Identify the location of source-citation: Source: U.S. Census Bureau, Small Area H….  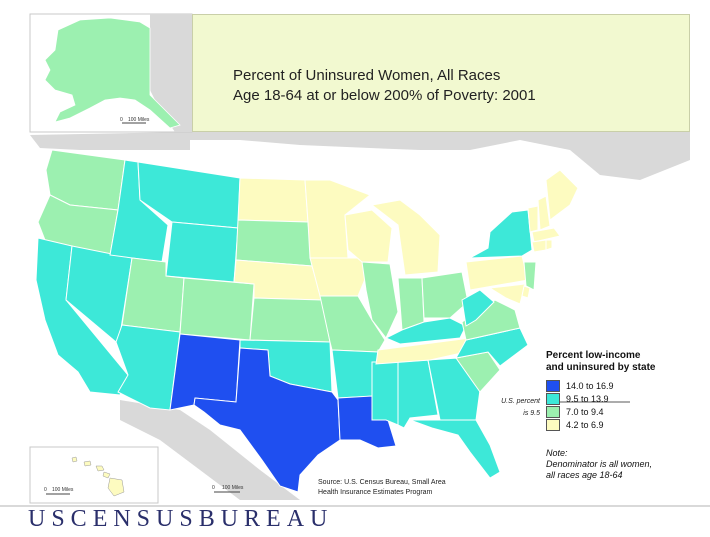
(382, 488).